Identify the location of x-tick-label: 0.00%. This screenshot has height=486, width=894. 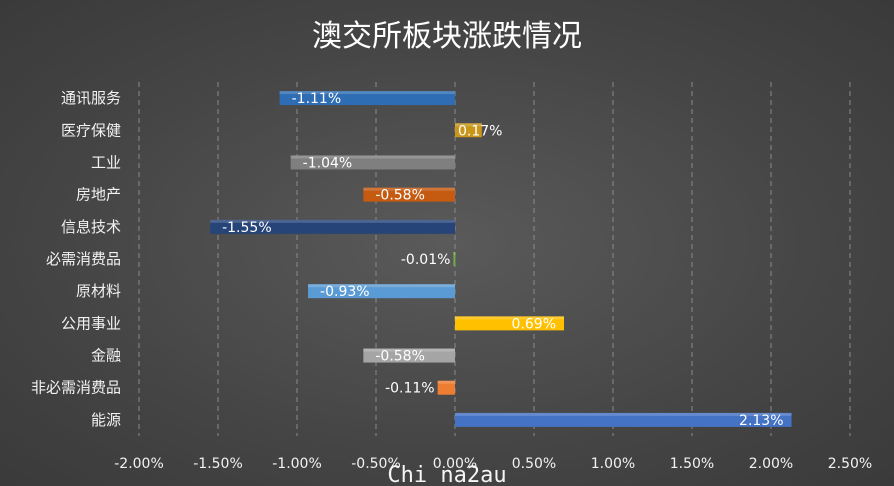
(455, 464).